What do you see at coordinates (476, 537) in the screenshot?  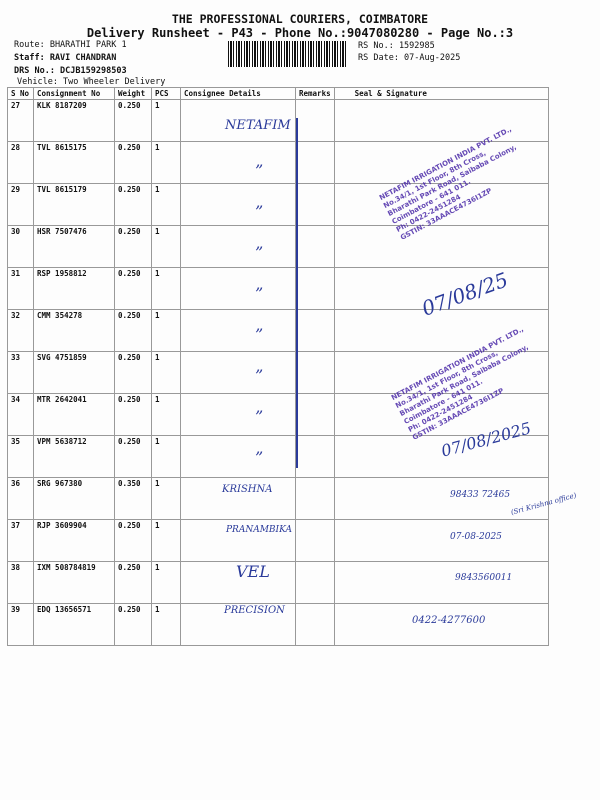 I see `hw-date-3: 07-08-2025` at bounding box center [476, 537].